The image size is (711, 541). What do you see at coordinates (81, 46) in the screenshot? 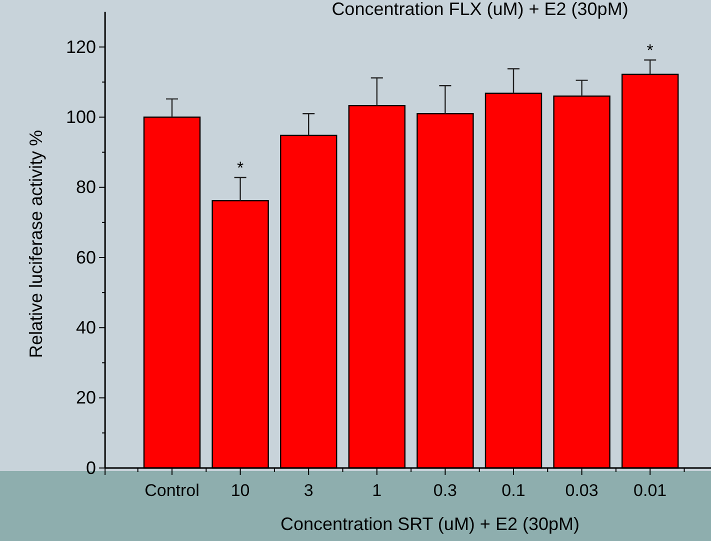
I see `y-tick-label: 120` at bounding box center [81, 46].